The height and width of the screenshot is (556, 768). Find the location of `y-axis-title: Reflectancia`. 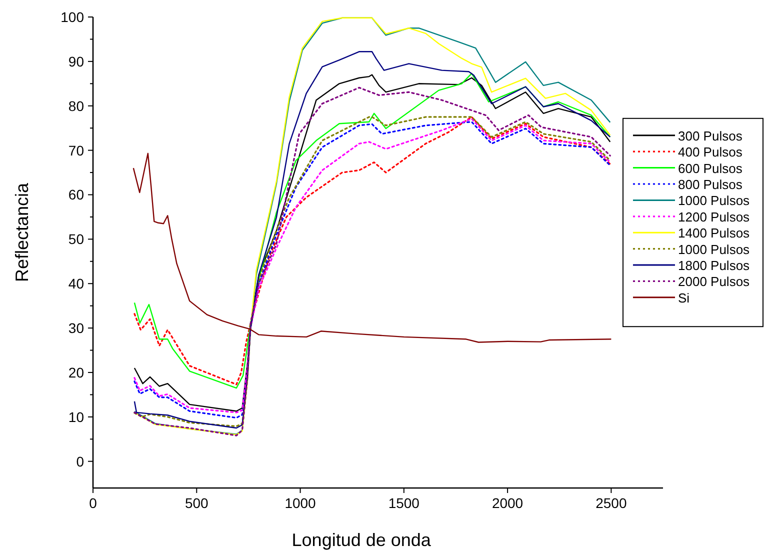

y-axis-title: Reflectancia is located at coordinates (22, 232).